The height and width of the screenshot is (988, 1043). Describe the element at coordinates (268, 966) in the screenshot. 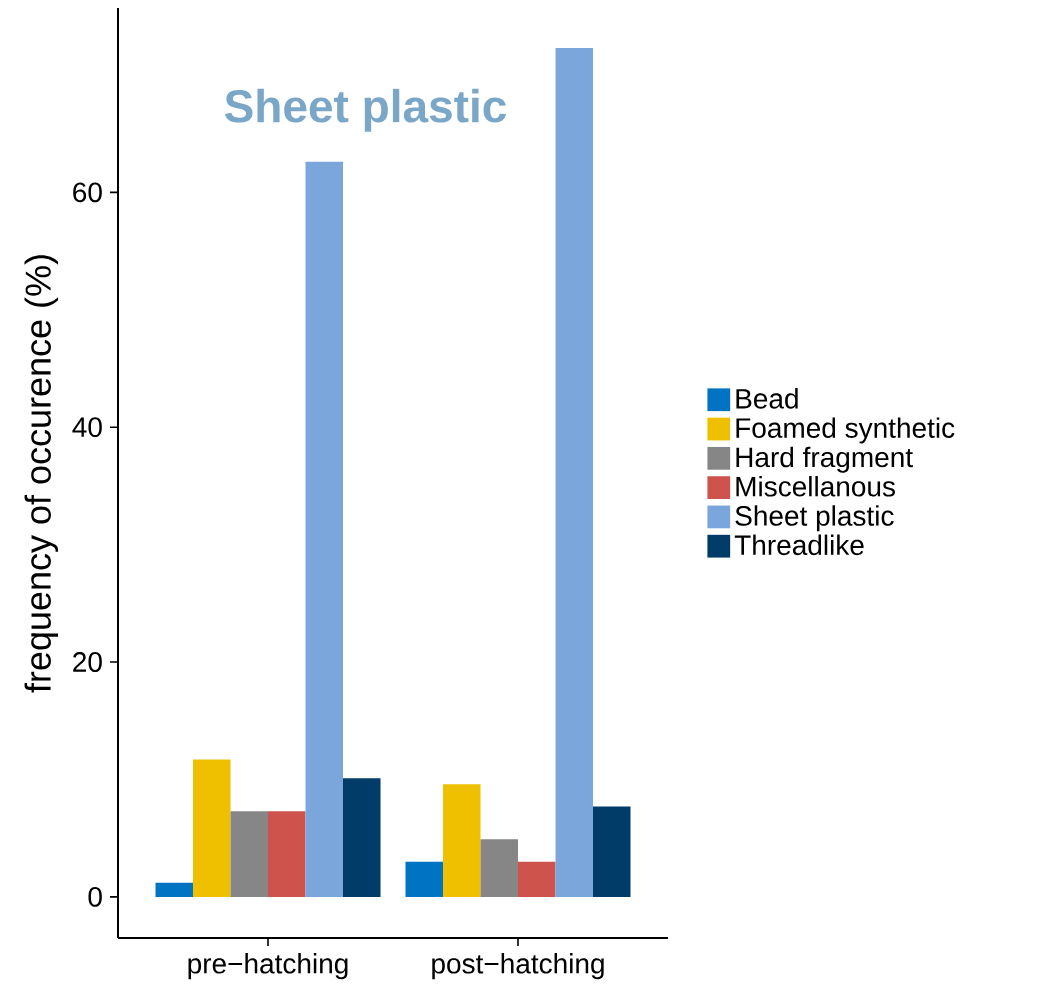

I see `x-tick-label: pre−hatching` at that location.